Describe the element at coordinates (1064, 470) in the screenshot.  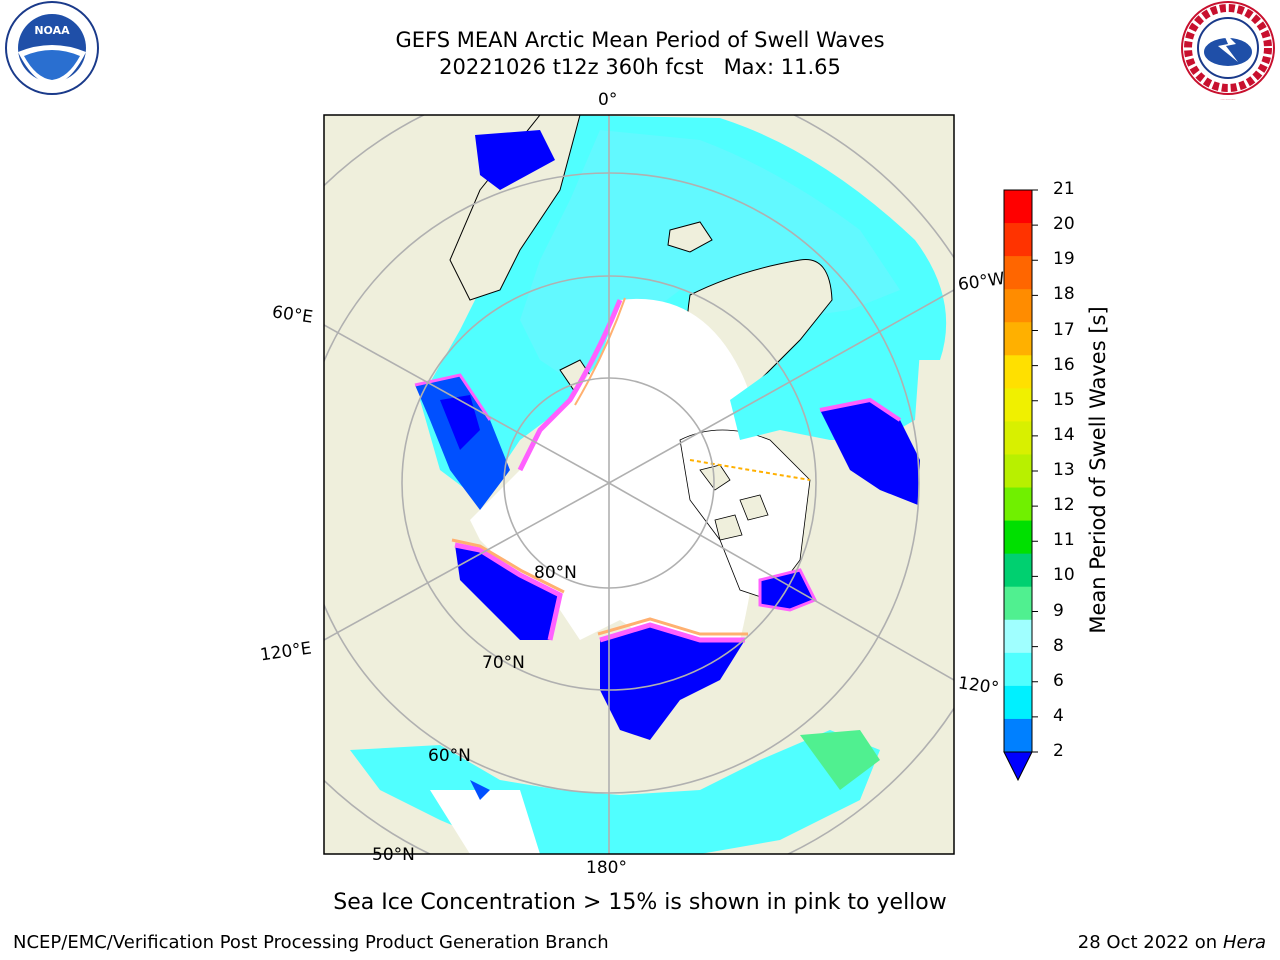
I see `colorbar-tick-label: 13` at that location.